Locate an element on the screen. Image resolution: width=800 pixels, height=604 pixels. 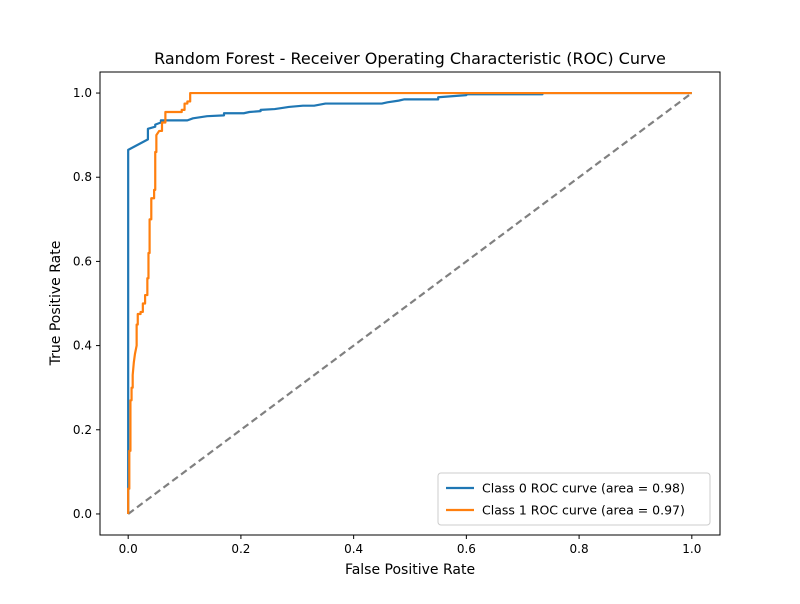
y-tick-label: 0.0 is located at coordinates (82, 514).